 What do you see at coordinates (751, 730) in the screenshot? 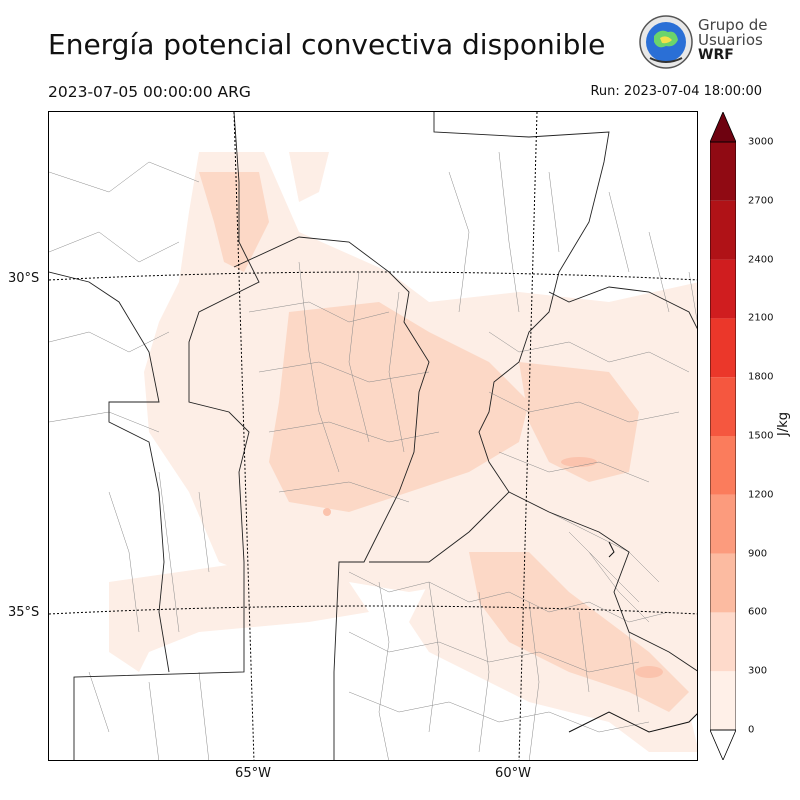
I see `colorbar-tick-label: 0` at bounding box center [751, 730].